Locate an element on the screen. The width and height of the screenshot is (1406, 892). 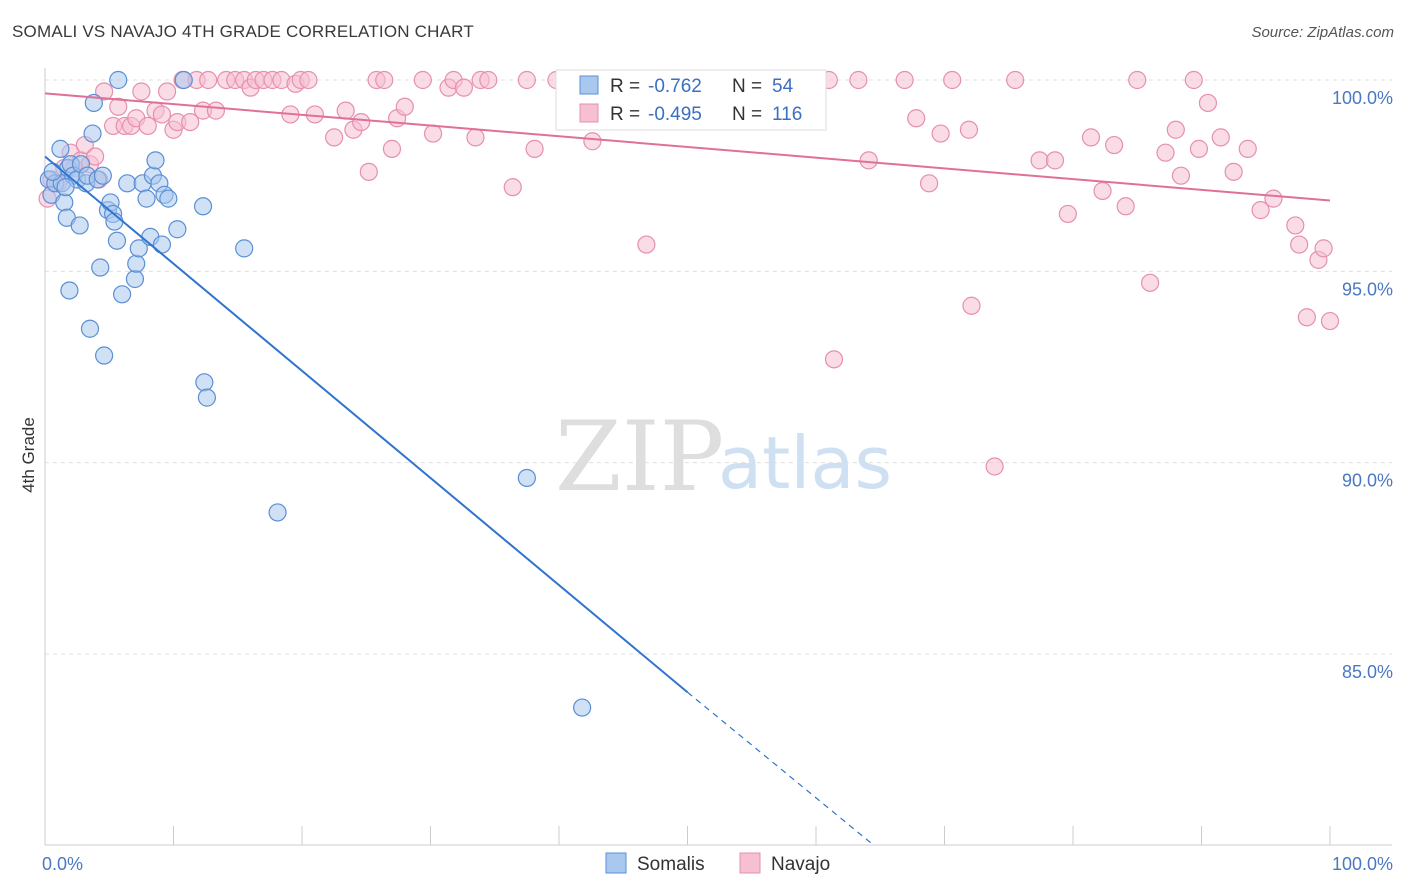
stats-legend-box is located at coordinates (691, 100).